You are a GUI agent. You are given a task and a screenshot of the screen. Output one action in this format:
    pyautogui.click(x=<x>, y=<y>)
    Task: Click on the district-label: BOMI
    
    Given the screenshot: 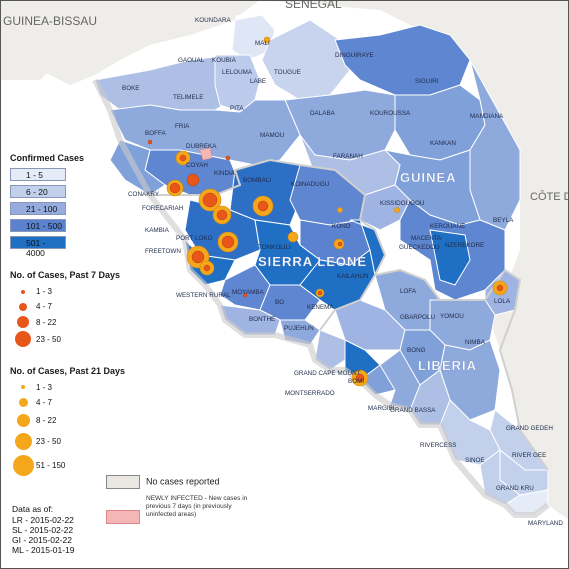 What is the action you would take?
    pyautogui.click(x=356, y=381)
    